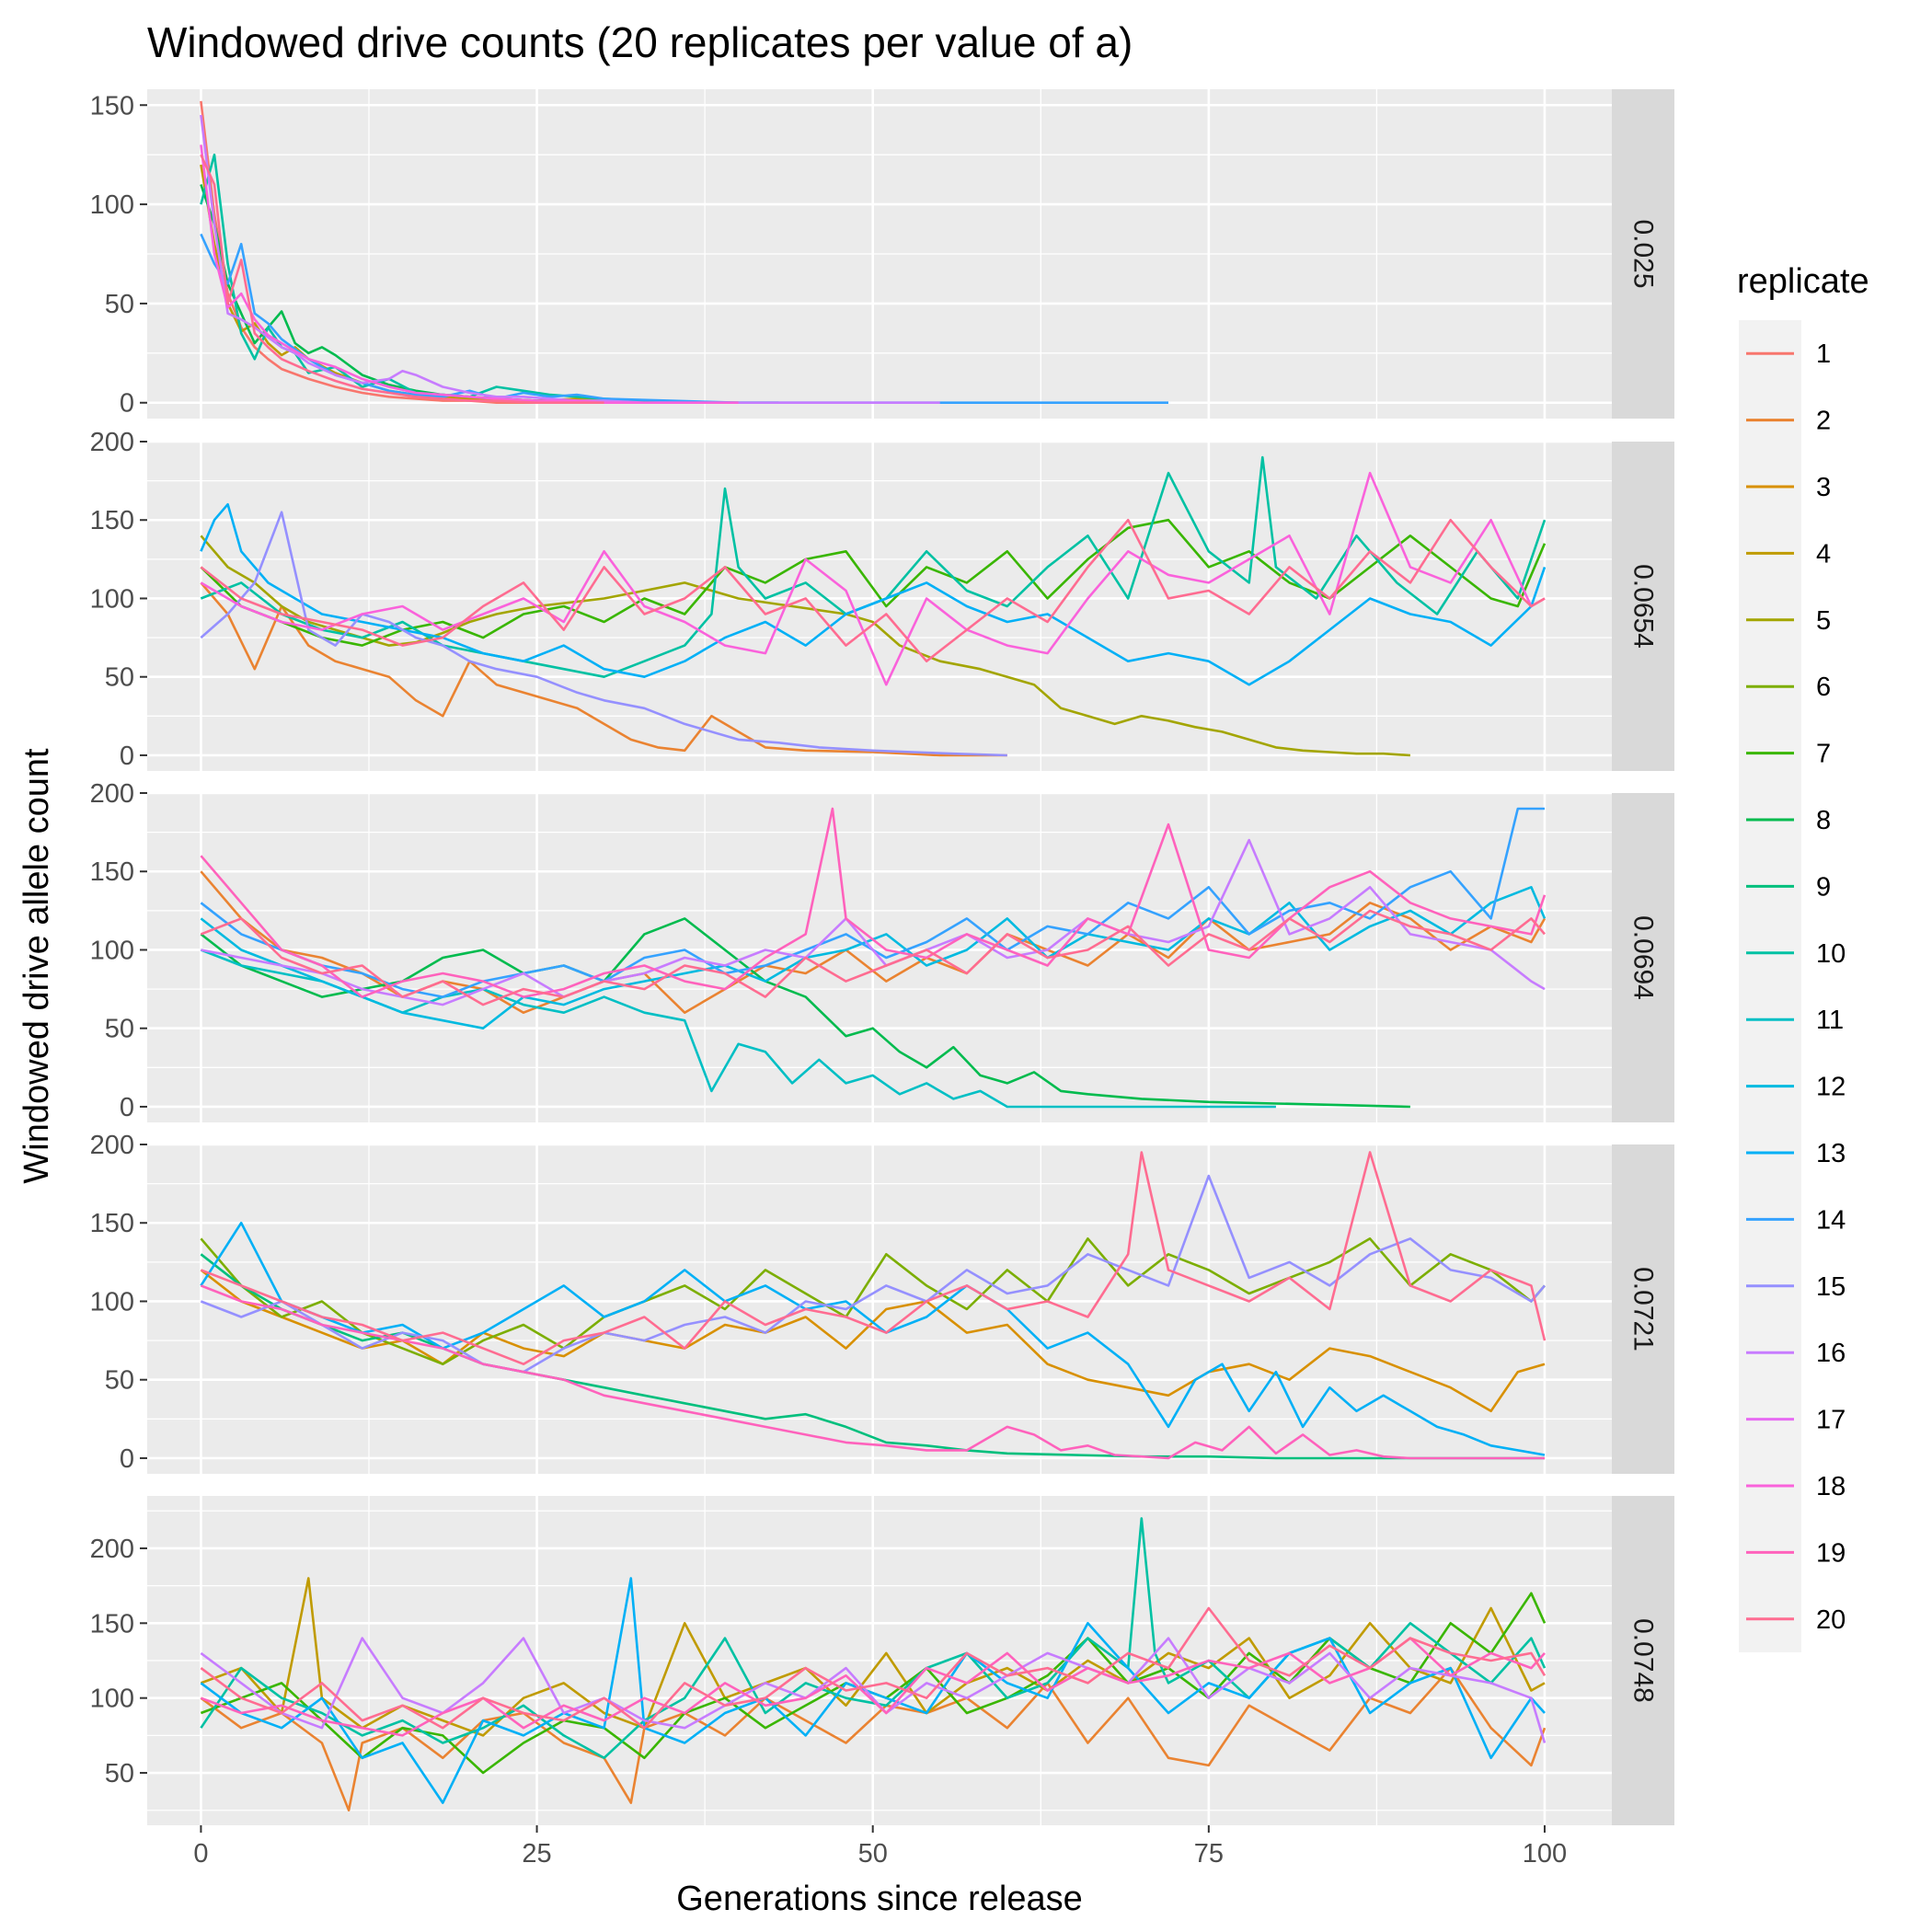 The height and width of the screenshot is (1932, 1932). Describe the element at coordinates (1831, 1287) in the screenshot. I see `legend-entry-label: 15` at that location.